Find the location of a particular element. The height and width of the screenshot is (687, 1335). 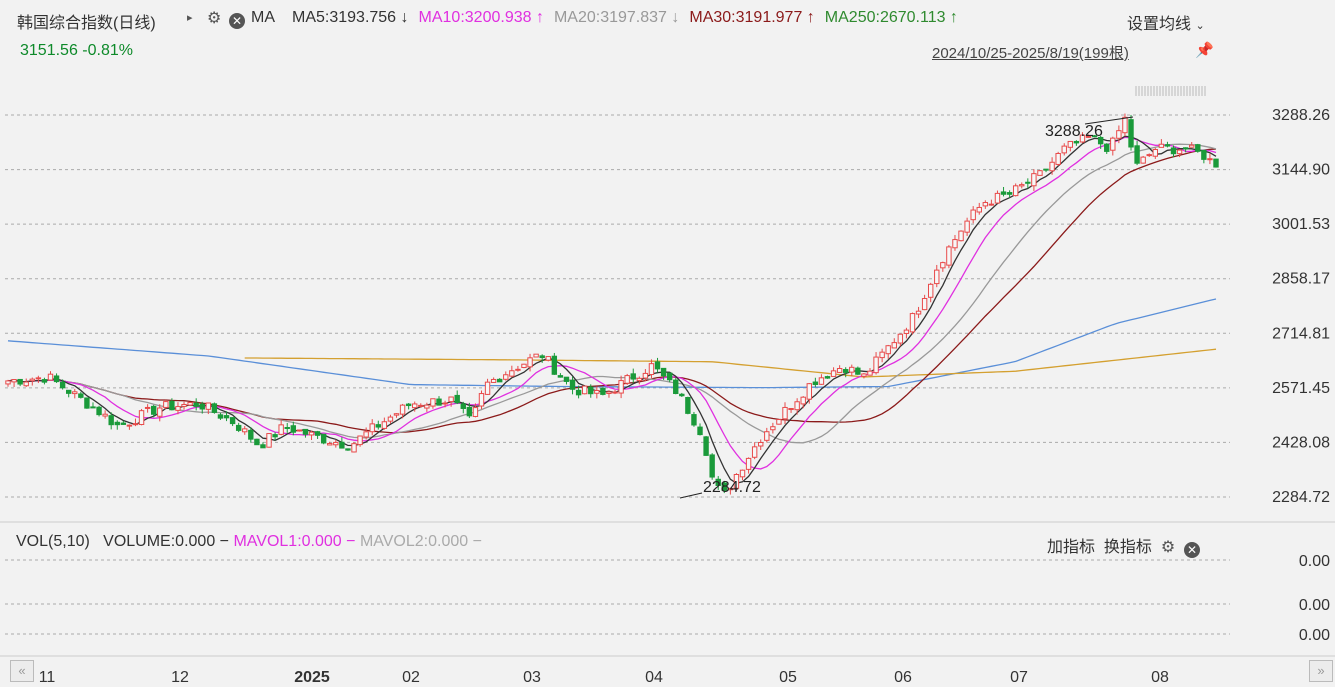

play-icon: ▸ is located at coordinates (190, 18).